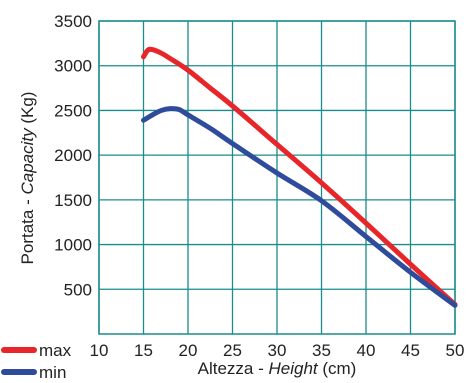 The width and height of the screenshot is (469, 383). Describe the element at coordinates (27, 178) in the screenshot. I see `y-axis-title: Portata - Capacity (Kg)` at that location.